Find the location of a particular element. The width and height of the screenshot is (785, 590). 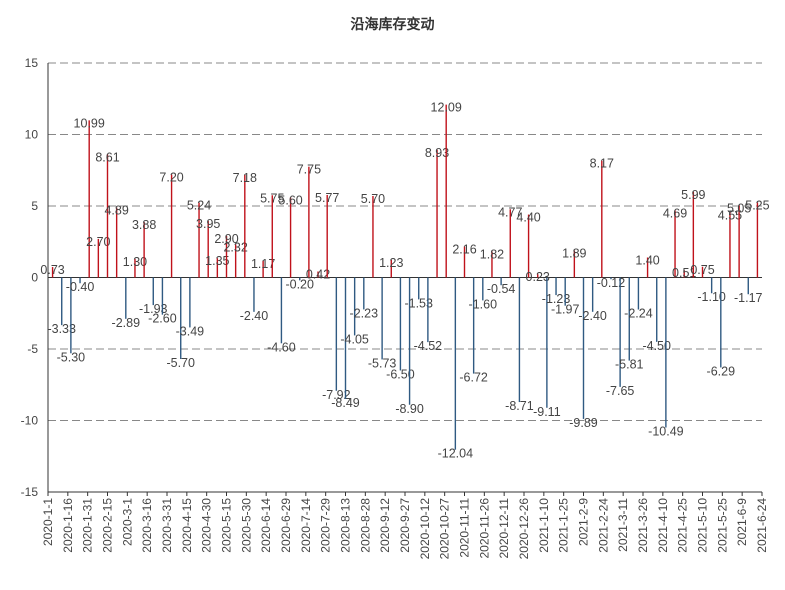

data-label: 5.70 is located at coordinates (373, 199).